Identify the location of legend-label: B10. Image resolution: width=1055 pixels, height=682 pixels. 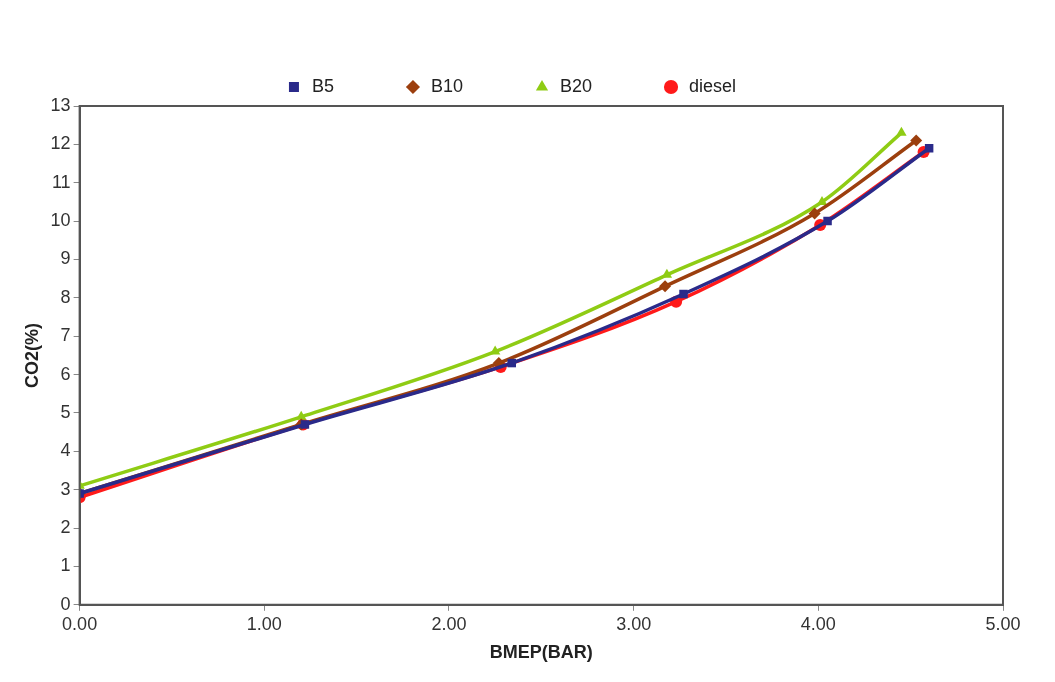
(446, 85).